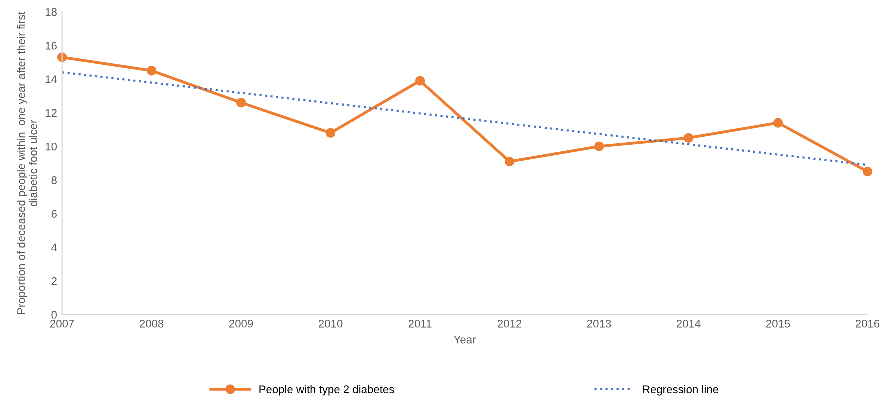 The height and width of the screenshot is (401, 890). I want to click on y-tick-label: 18, so click(51, 12).